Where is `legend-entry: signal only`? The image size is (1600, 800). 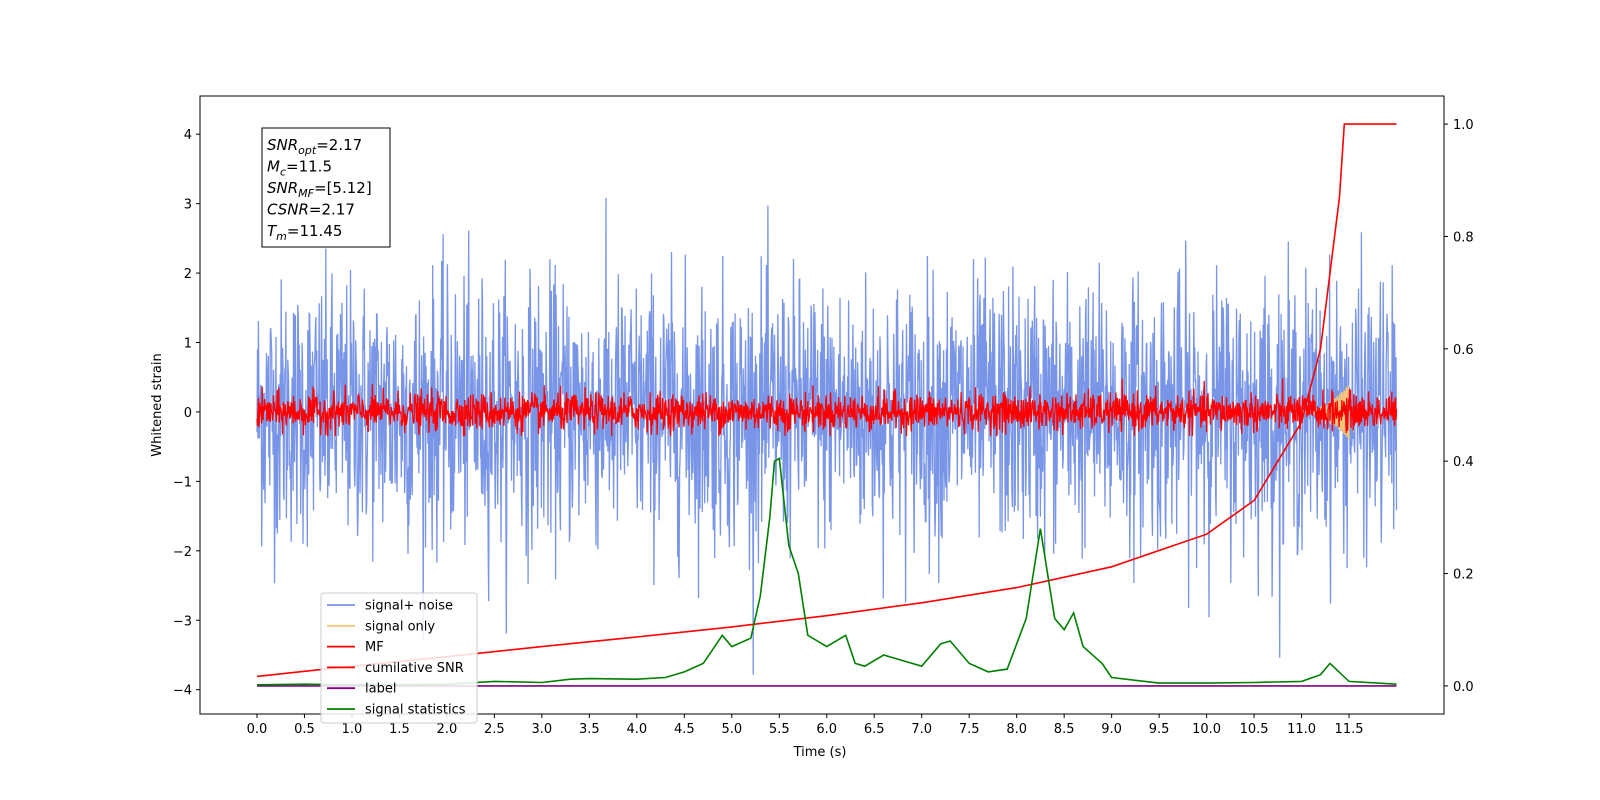 legend-entry: signal only is located at coordinates (400, 626).